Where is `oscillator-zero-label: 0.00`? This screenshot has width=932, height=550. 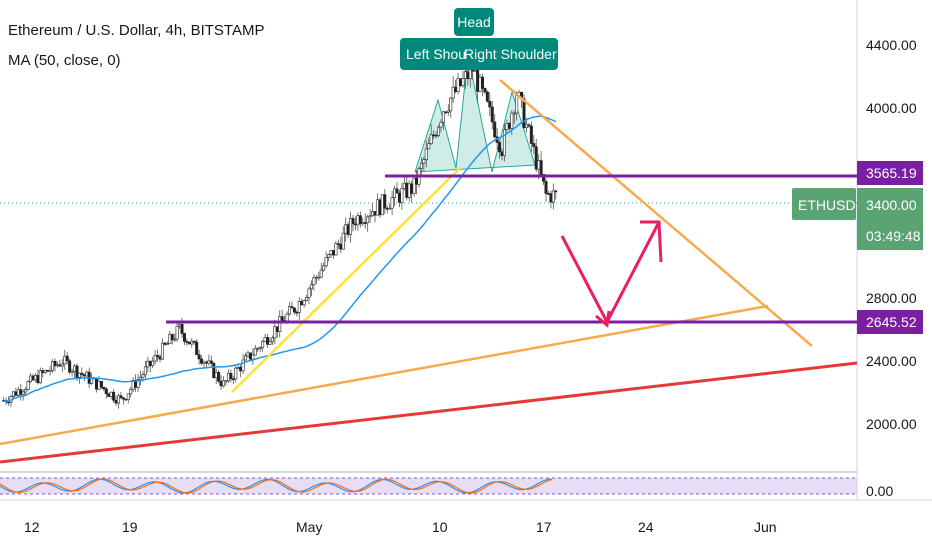
oscillator-zero-label: 0.00 is located at coordinates (879, 491).